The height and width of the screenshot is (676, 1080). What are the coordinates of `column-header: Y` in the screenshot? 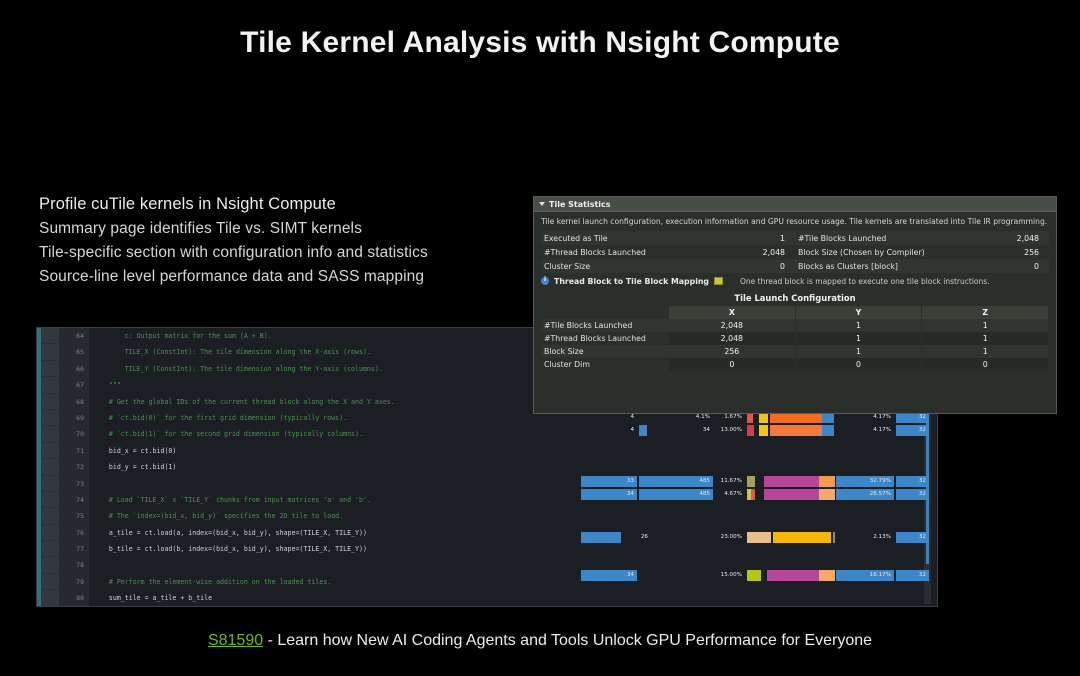 It's located at (859, 313).